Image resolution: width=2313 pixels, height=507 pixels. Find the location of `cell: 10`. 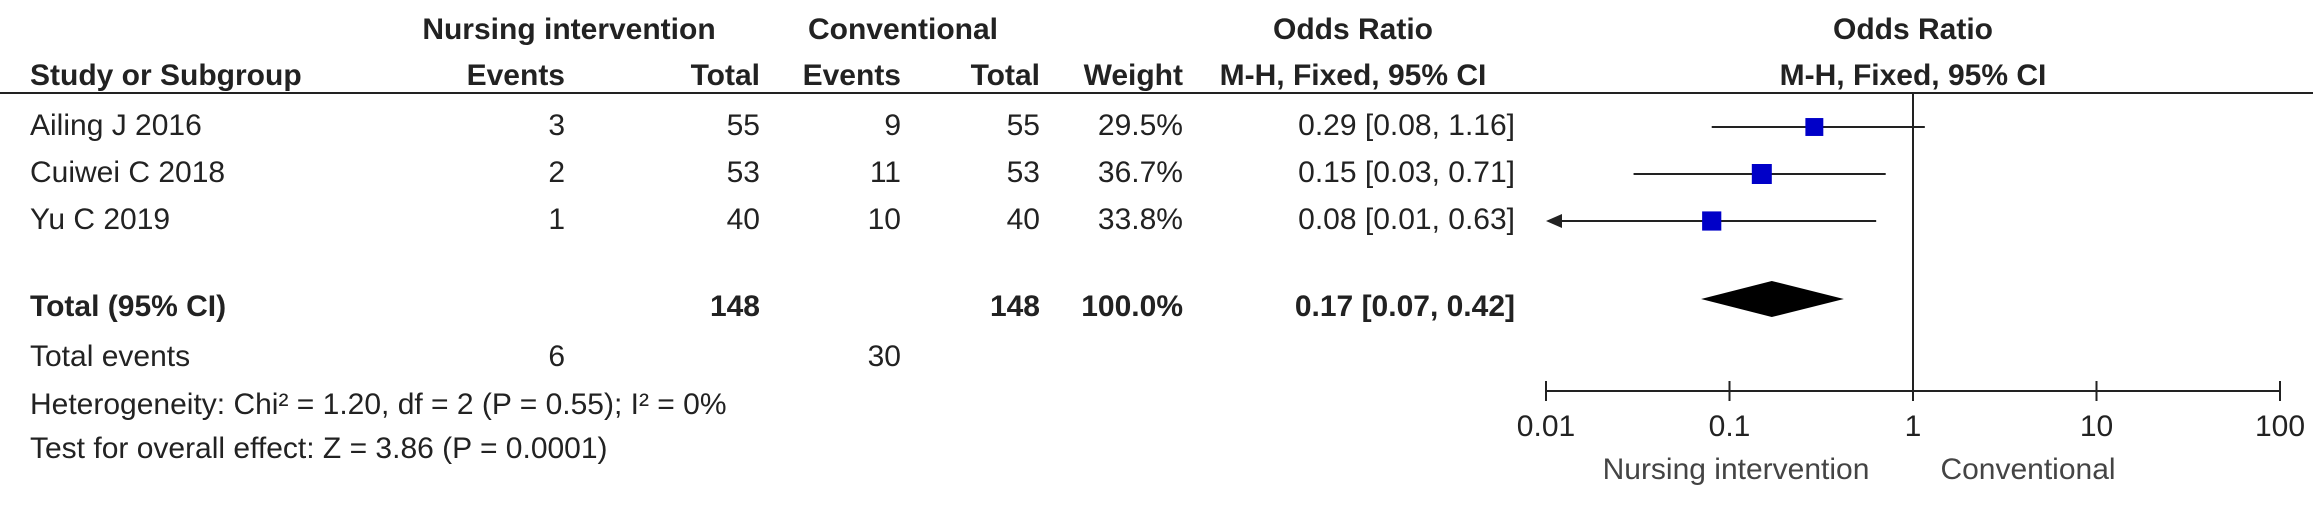

cell: 10 is located at coordinates (884, 219).